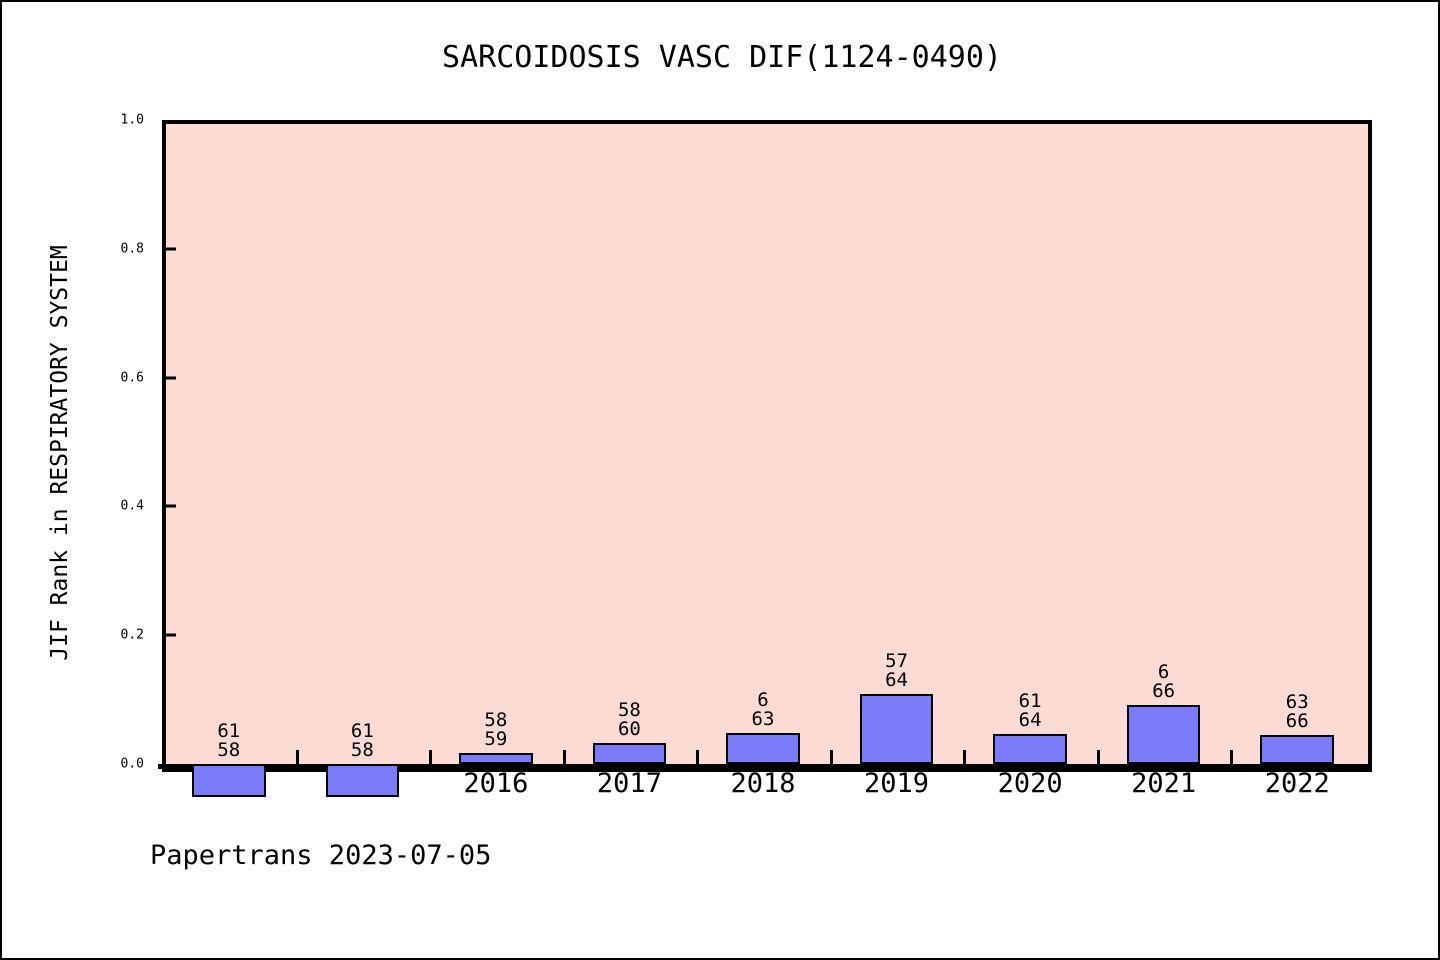 The height and width of the screenshot is (960, 1440). I want to click on chart-title: SARCOIDOSIS VASC DIF(1124-0490), so click(722, 57).